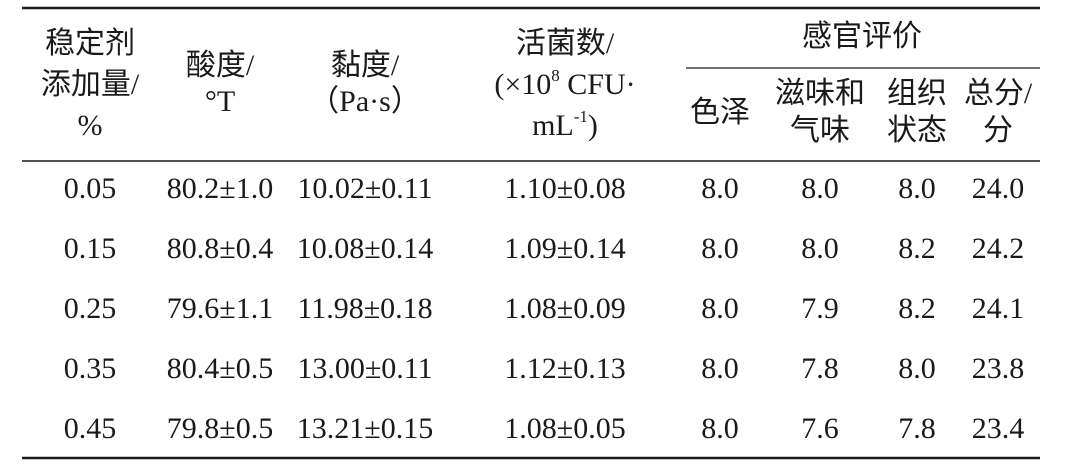 This screenshot has width=1066, height=465. Describe the element at coordinates (564, 428) in the screenshot. I see `cell: 1.08±0.05` at that location.